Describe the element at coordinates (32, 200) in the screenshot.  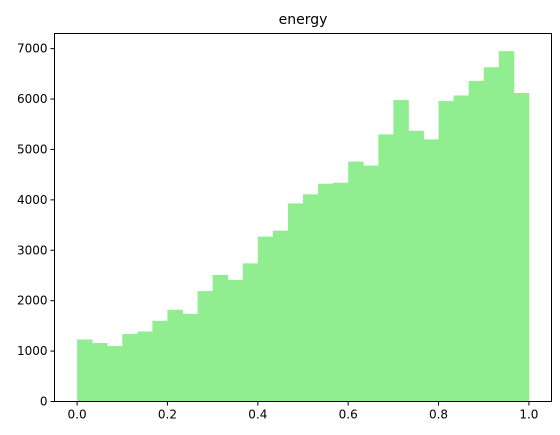
I see `y-tick-label: 4000` at that location.